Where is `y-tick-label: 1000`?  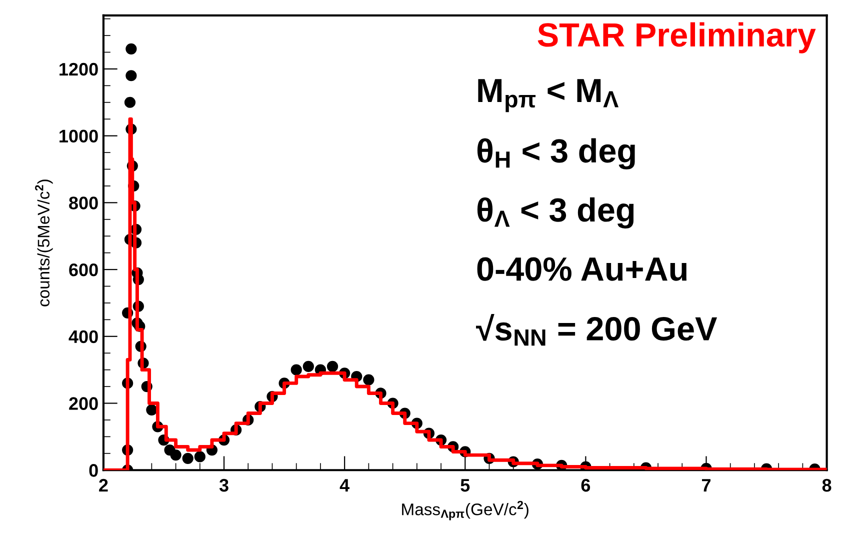
y-tick-label: 1000 is located at coordinates (79, 136).